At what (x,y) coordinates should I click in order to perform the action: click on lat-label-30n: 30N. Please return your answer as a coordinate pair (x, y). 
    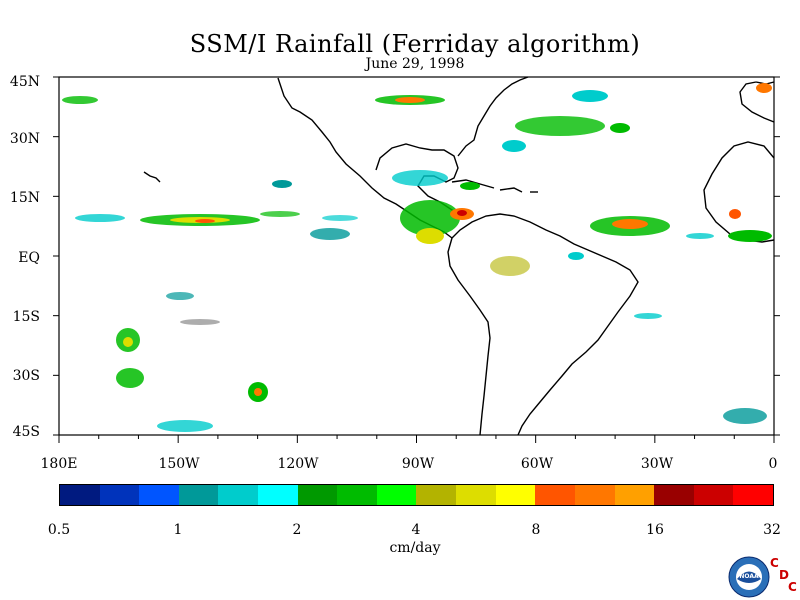
    Looking at the image, I should click on (24, 139).